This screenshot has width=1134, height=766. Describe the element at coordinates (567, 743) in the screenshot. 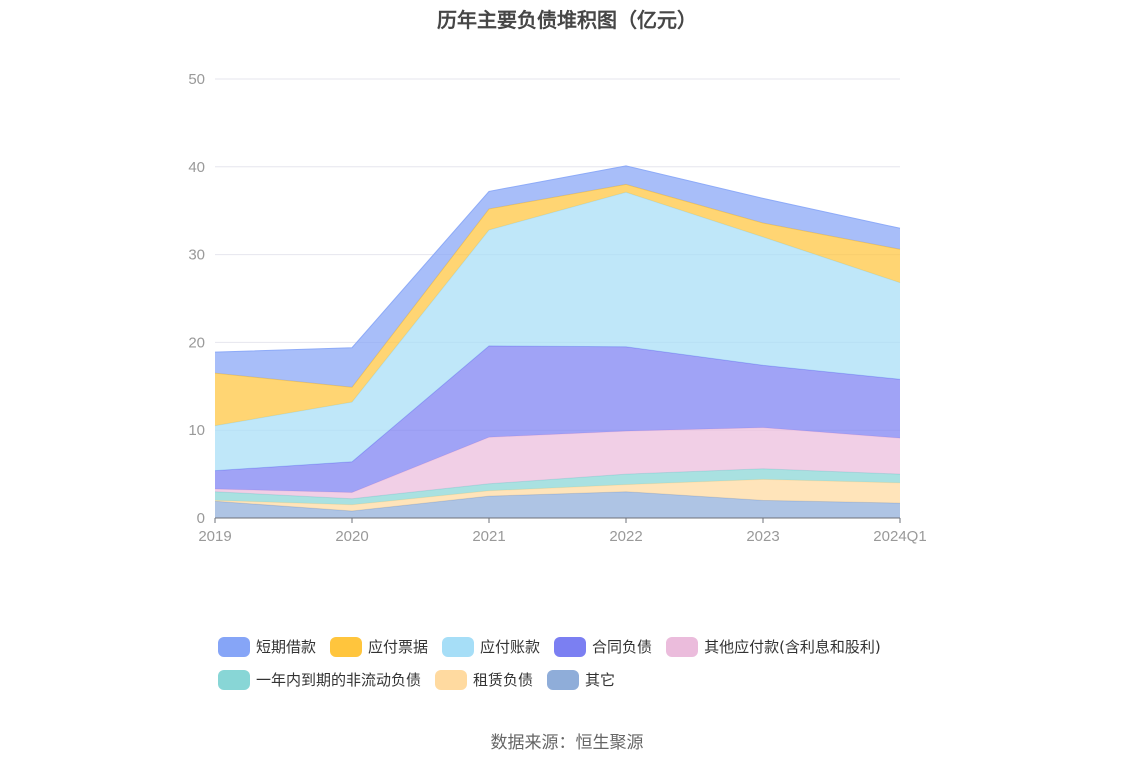

I see `source-note: 数据来源：恒生聚源` at that location.